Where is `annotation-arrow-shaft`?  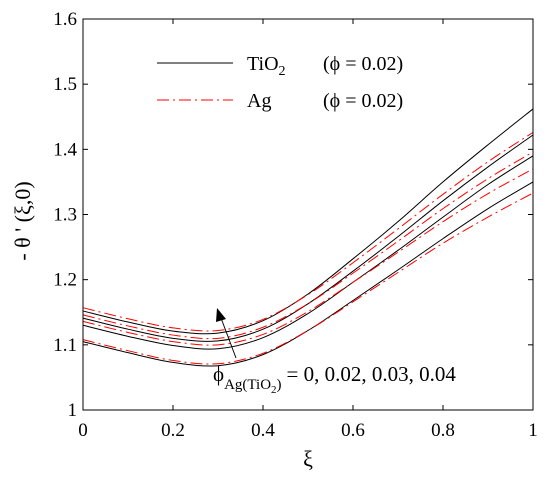 annotation-arrow-shaft is located at coordinates (228, 338).